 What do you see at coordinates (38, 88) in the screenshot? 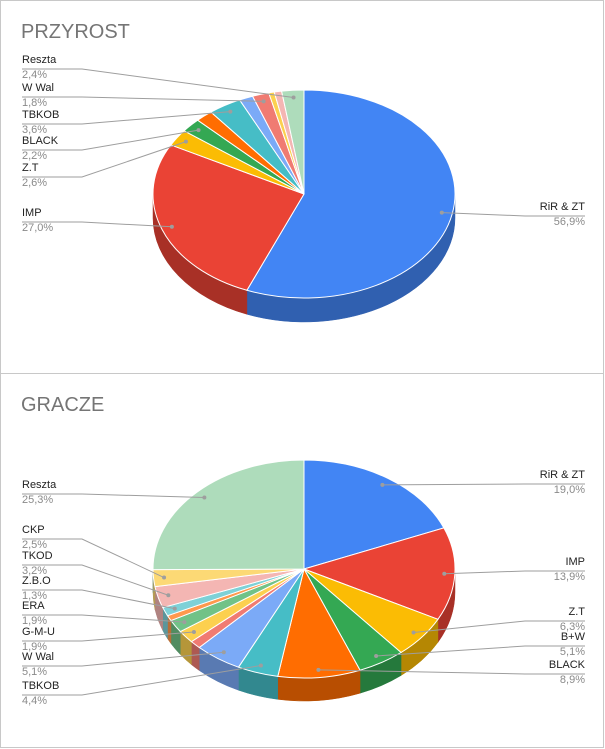
I see `slice-label: W Wal` at bounding box center [38, 88].